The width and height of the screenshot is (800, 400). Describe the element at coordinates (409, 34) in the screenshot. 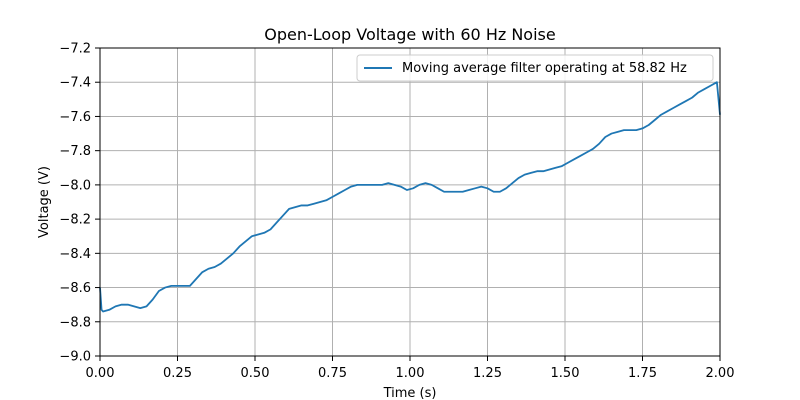

I see `chart-title: Open-Loop Voltage with 60 Hz Noise` at that location.